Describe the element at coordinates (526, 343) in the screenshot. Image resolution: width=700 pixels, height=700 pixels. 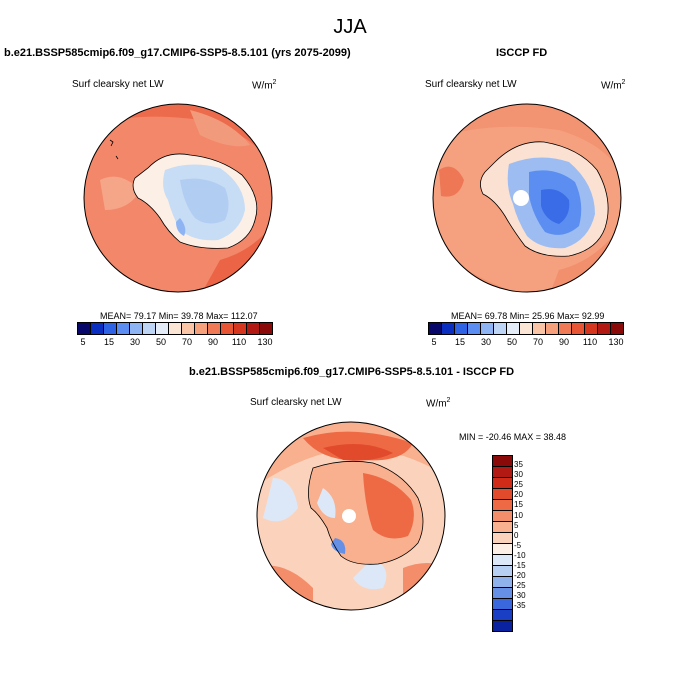
I see `obs-colorbar-labels: 5 15 30 50 70 90 110 130` at that location.